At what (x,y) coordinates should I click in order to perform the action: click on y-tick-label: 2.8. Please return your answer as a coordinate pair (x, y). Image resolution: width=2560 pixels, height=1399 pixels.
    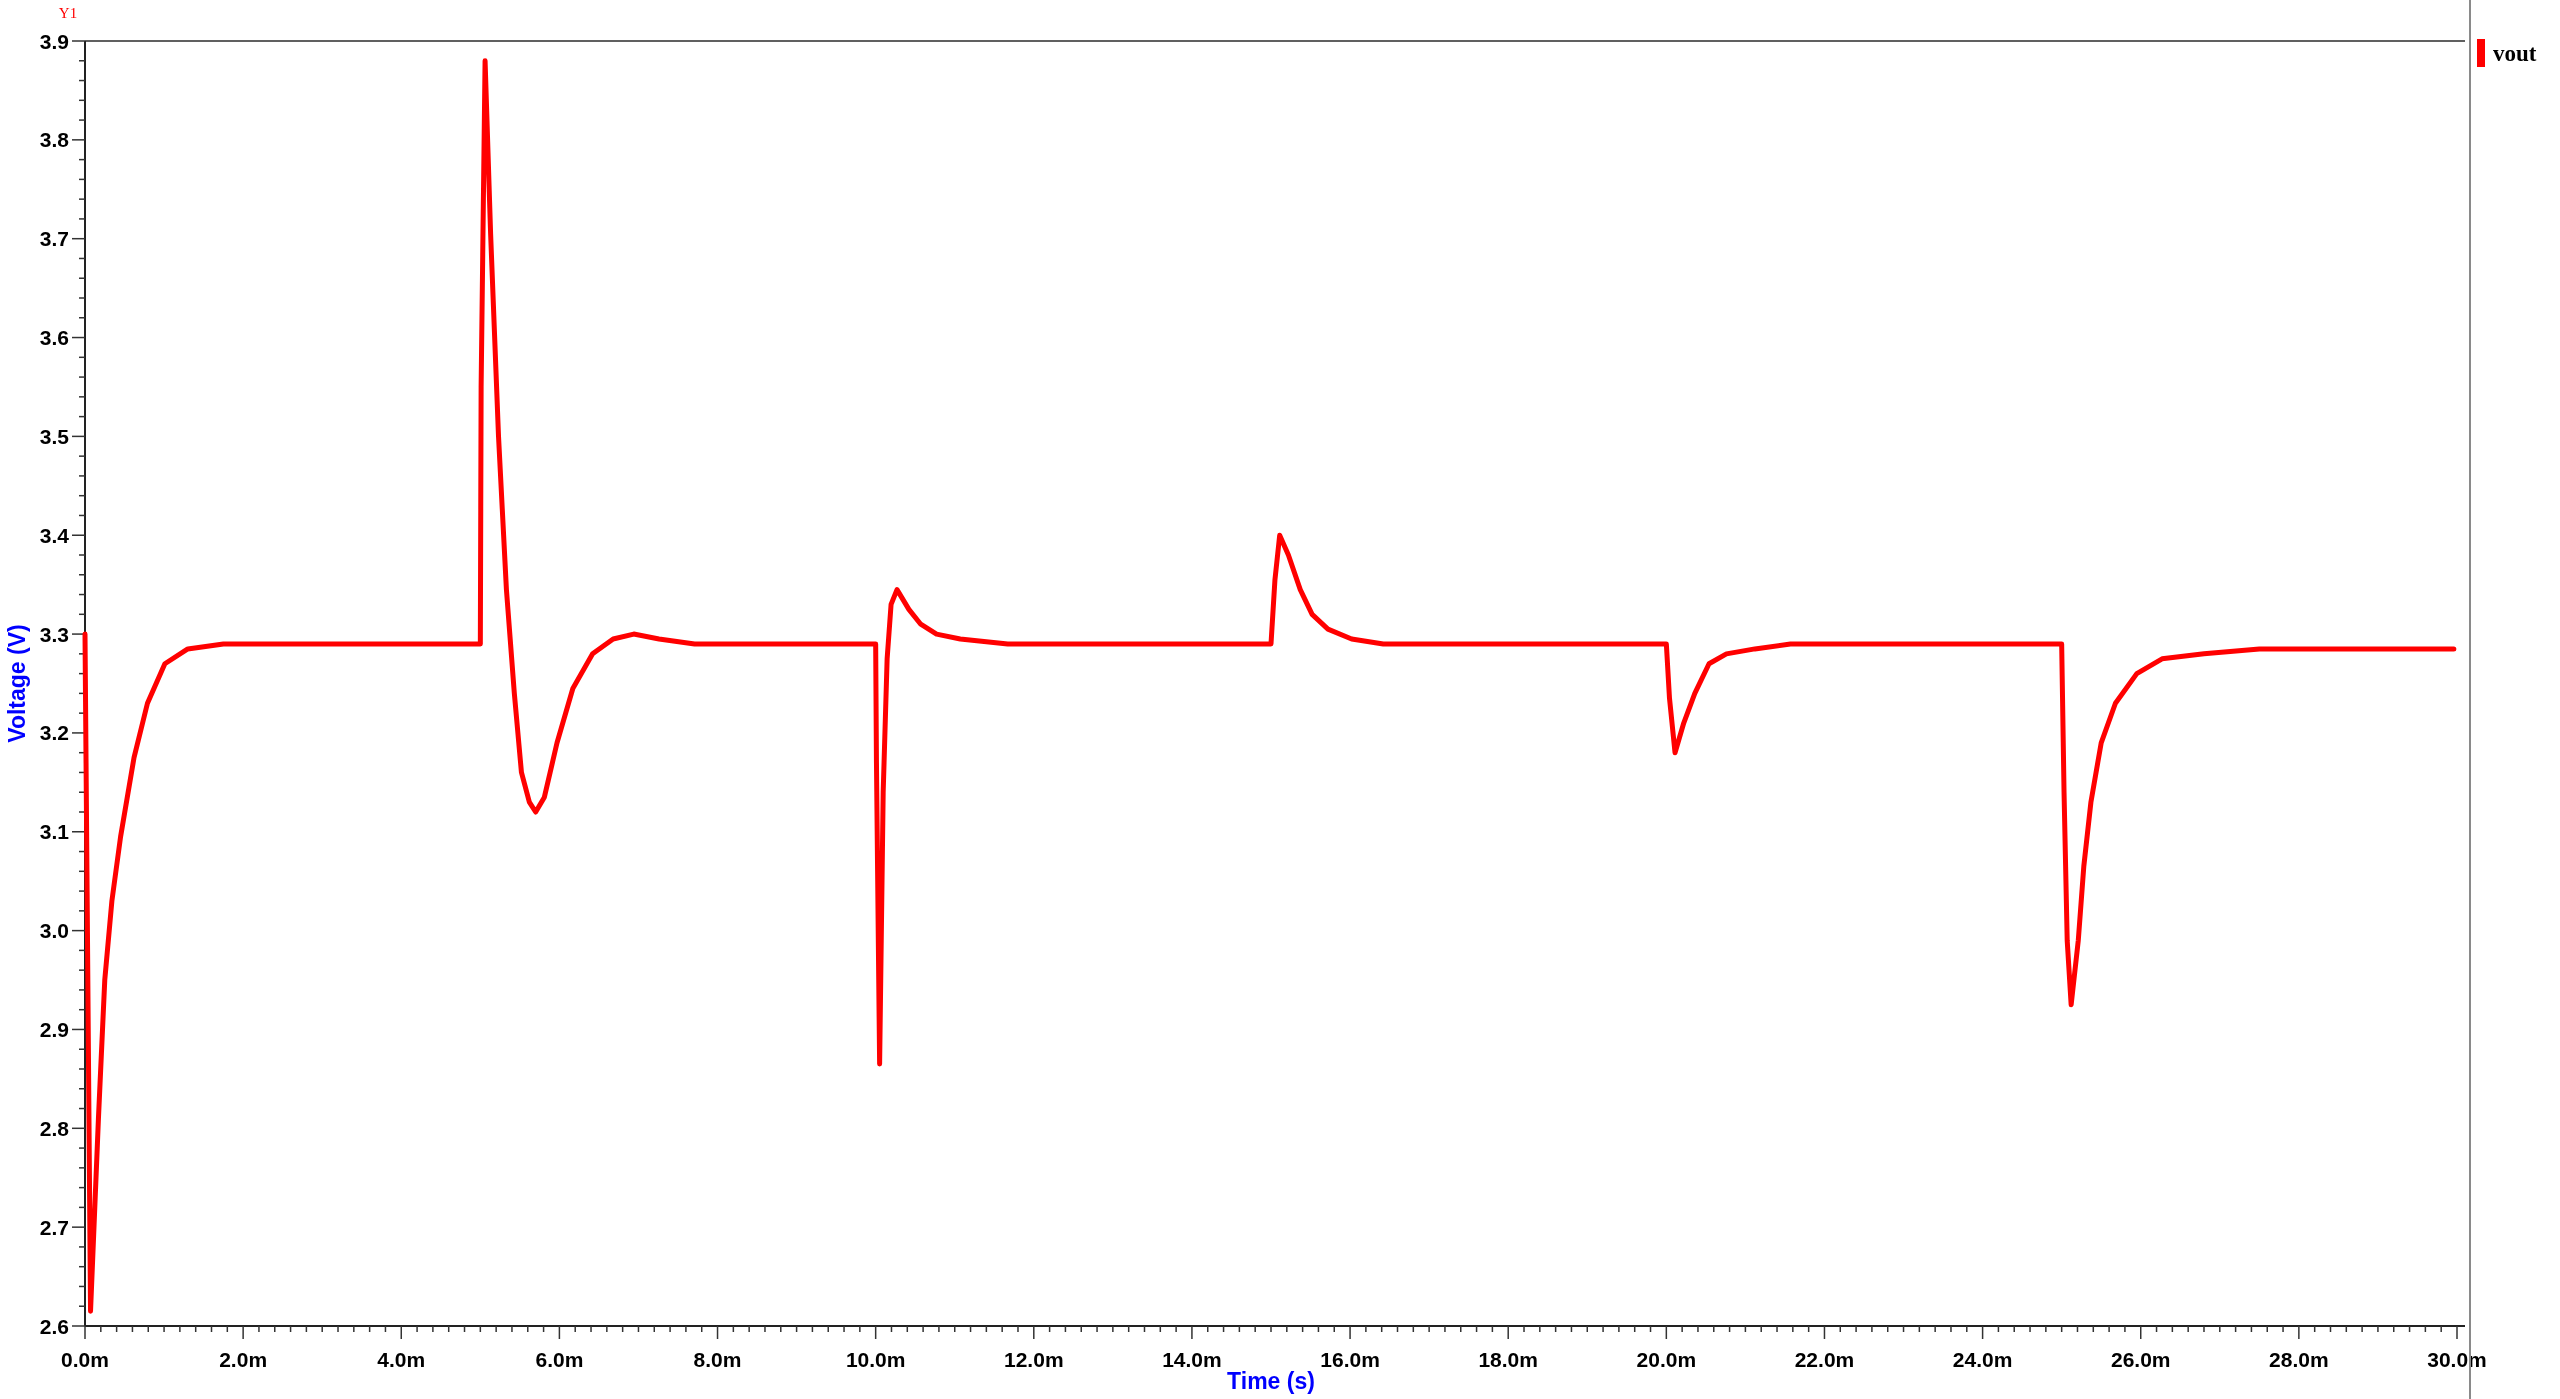
    Looking at the image, I should click on (54, 1128).